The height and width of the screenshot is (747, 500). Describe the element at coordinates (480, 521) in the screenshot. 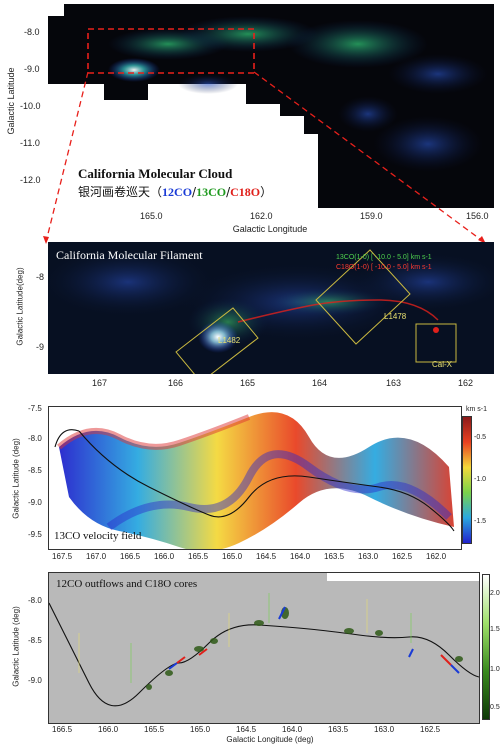

I see `velocity-cbar-tick-2: -1.5` at that location.